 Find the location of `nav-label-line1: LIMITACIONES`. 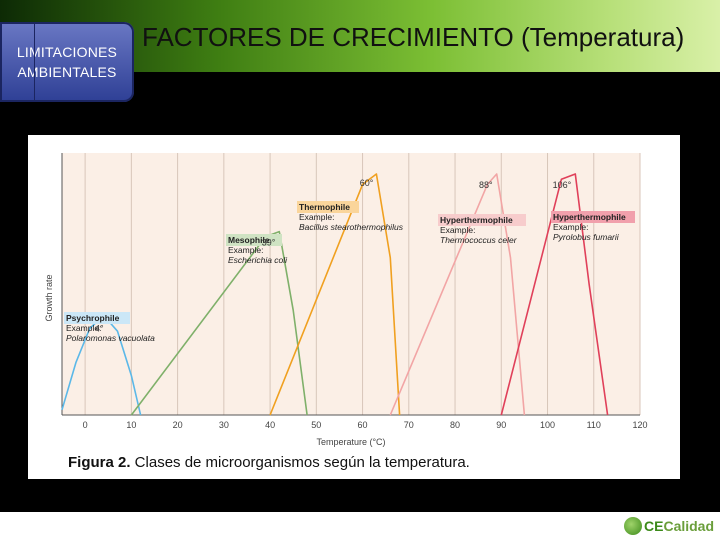

nav-label-line1: LIMITACIONES is located at coordinates (67, 52).